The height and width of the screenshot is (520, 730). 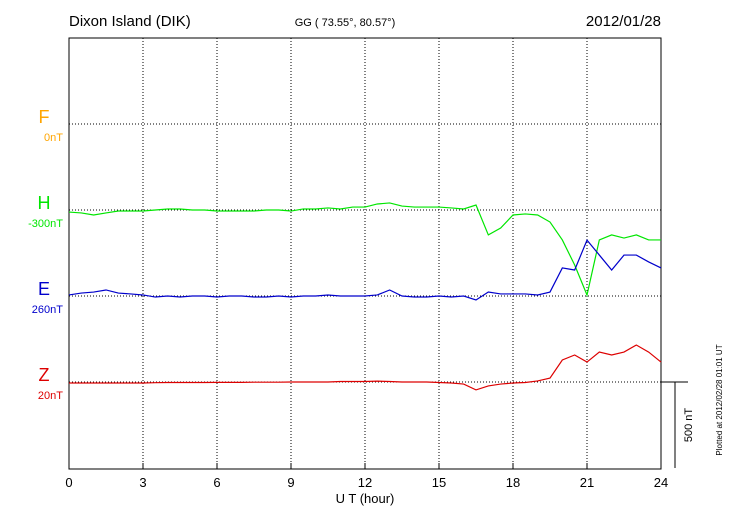 I want to click on x-tick-label: 18, so click(x=513, y=482).